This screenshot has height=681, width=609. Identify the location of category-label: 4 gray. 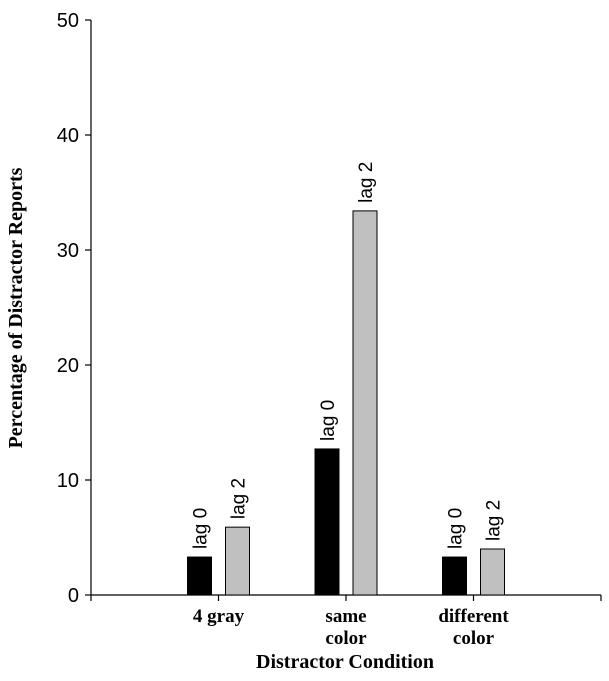
(219, 616).